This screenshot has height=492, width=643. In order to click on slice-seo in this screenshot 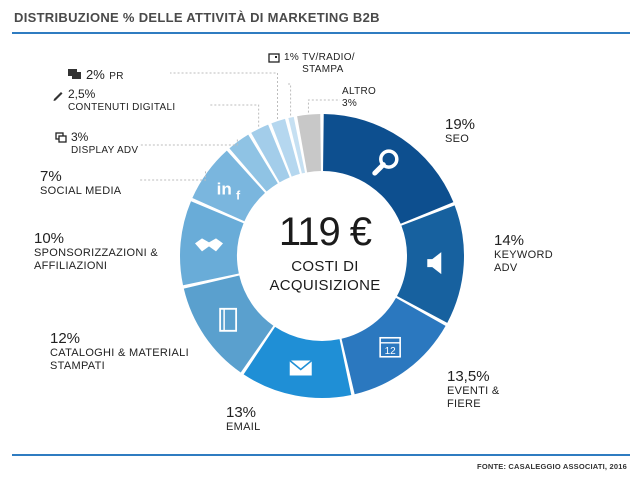, I will do `click(388, 169)`.